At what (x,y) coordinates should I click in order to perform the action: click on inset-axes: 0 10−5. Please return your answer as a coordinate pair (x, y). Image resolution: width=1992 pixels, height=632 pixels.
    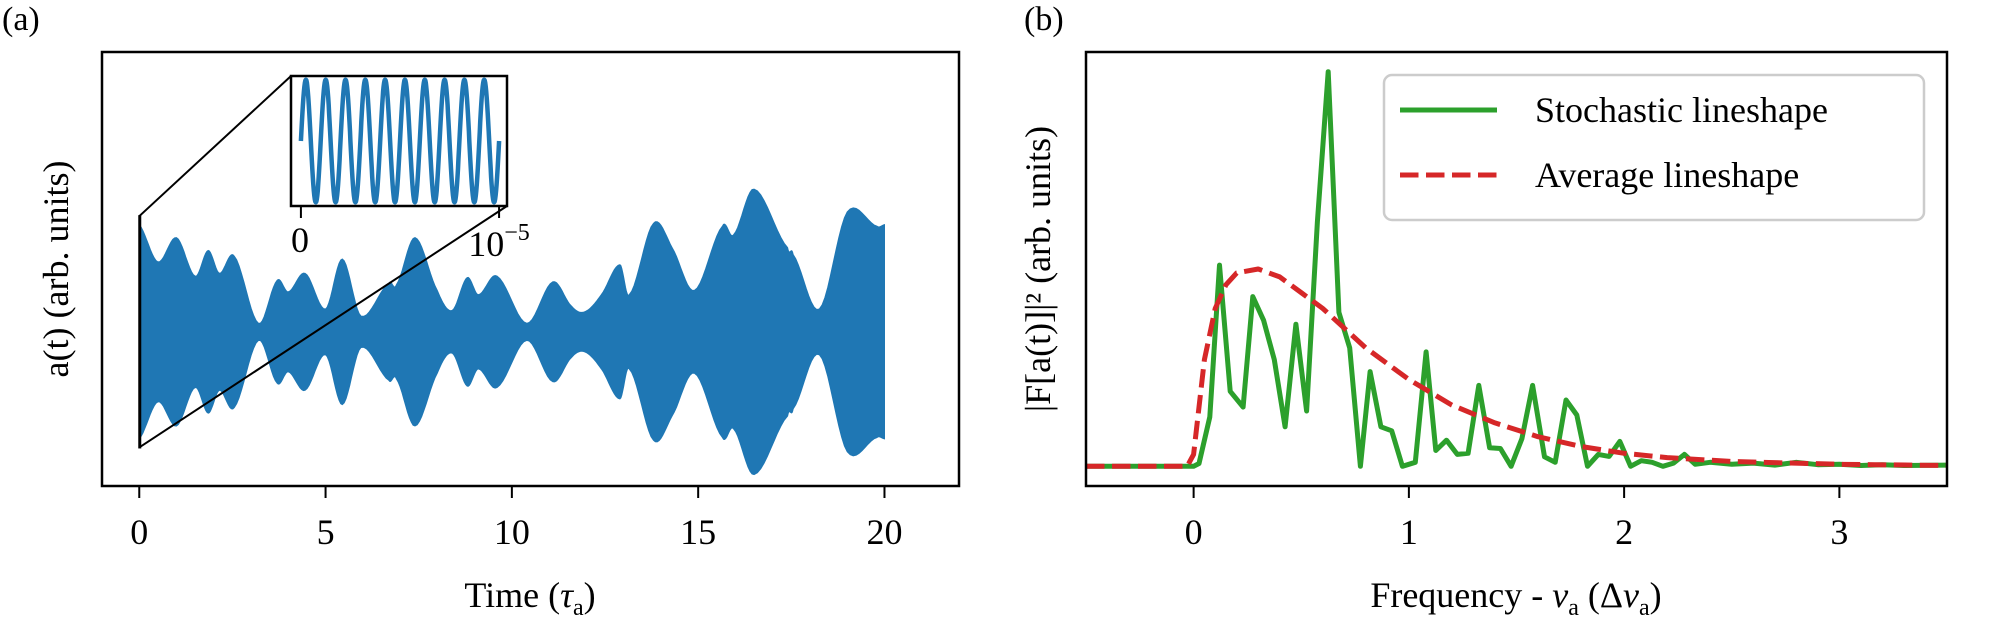
    Looking at the image, I should click on (409, 169).